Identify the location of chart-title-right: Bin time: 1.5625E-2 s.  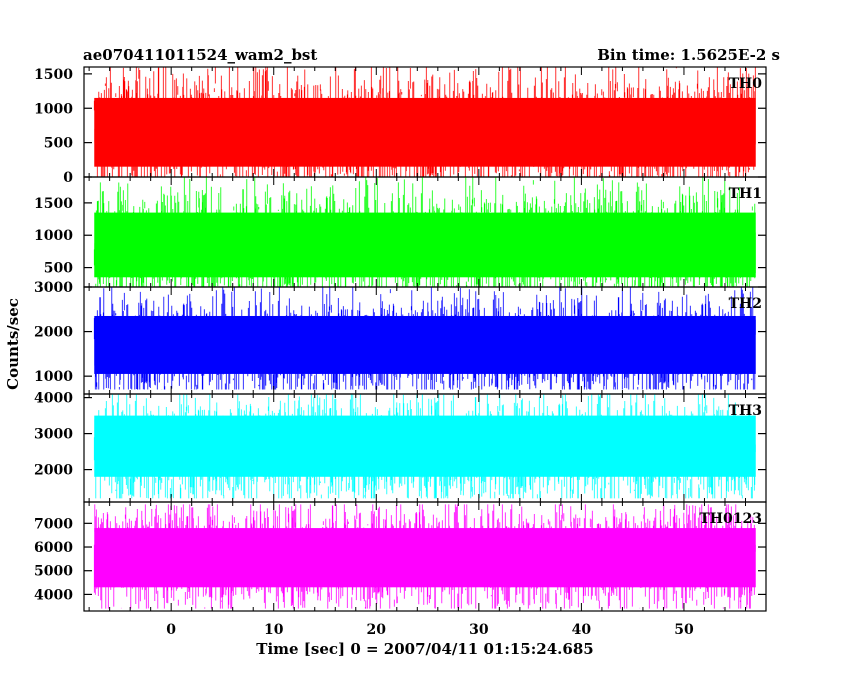
(688, 55).